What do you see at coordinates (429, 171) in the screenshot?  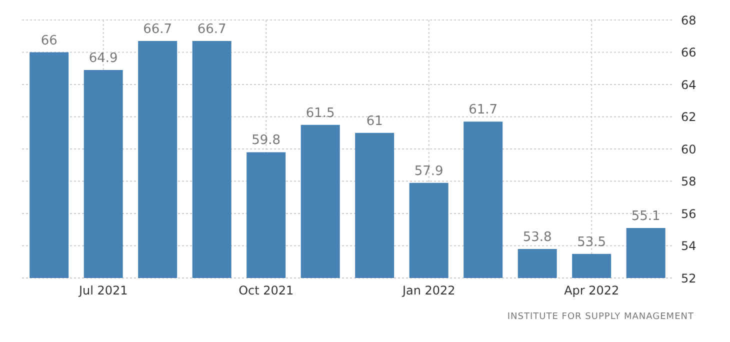 I see `data-label: 57.9` at bounding box center [429, 171].